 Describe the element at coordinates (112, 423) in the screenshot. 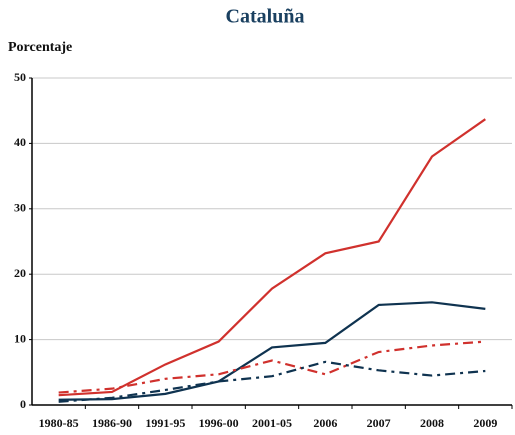

I see `x-tick-label: 1986-90` at that location.